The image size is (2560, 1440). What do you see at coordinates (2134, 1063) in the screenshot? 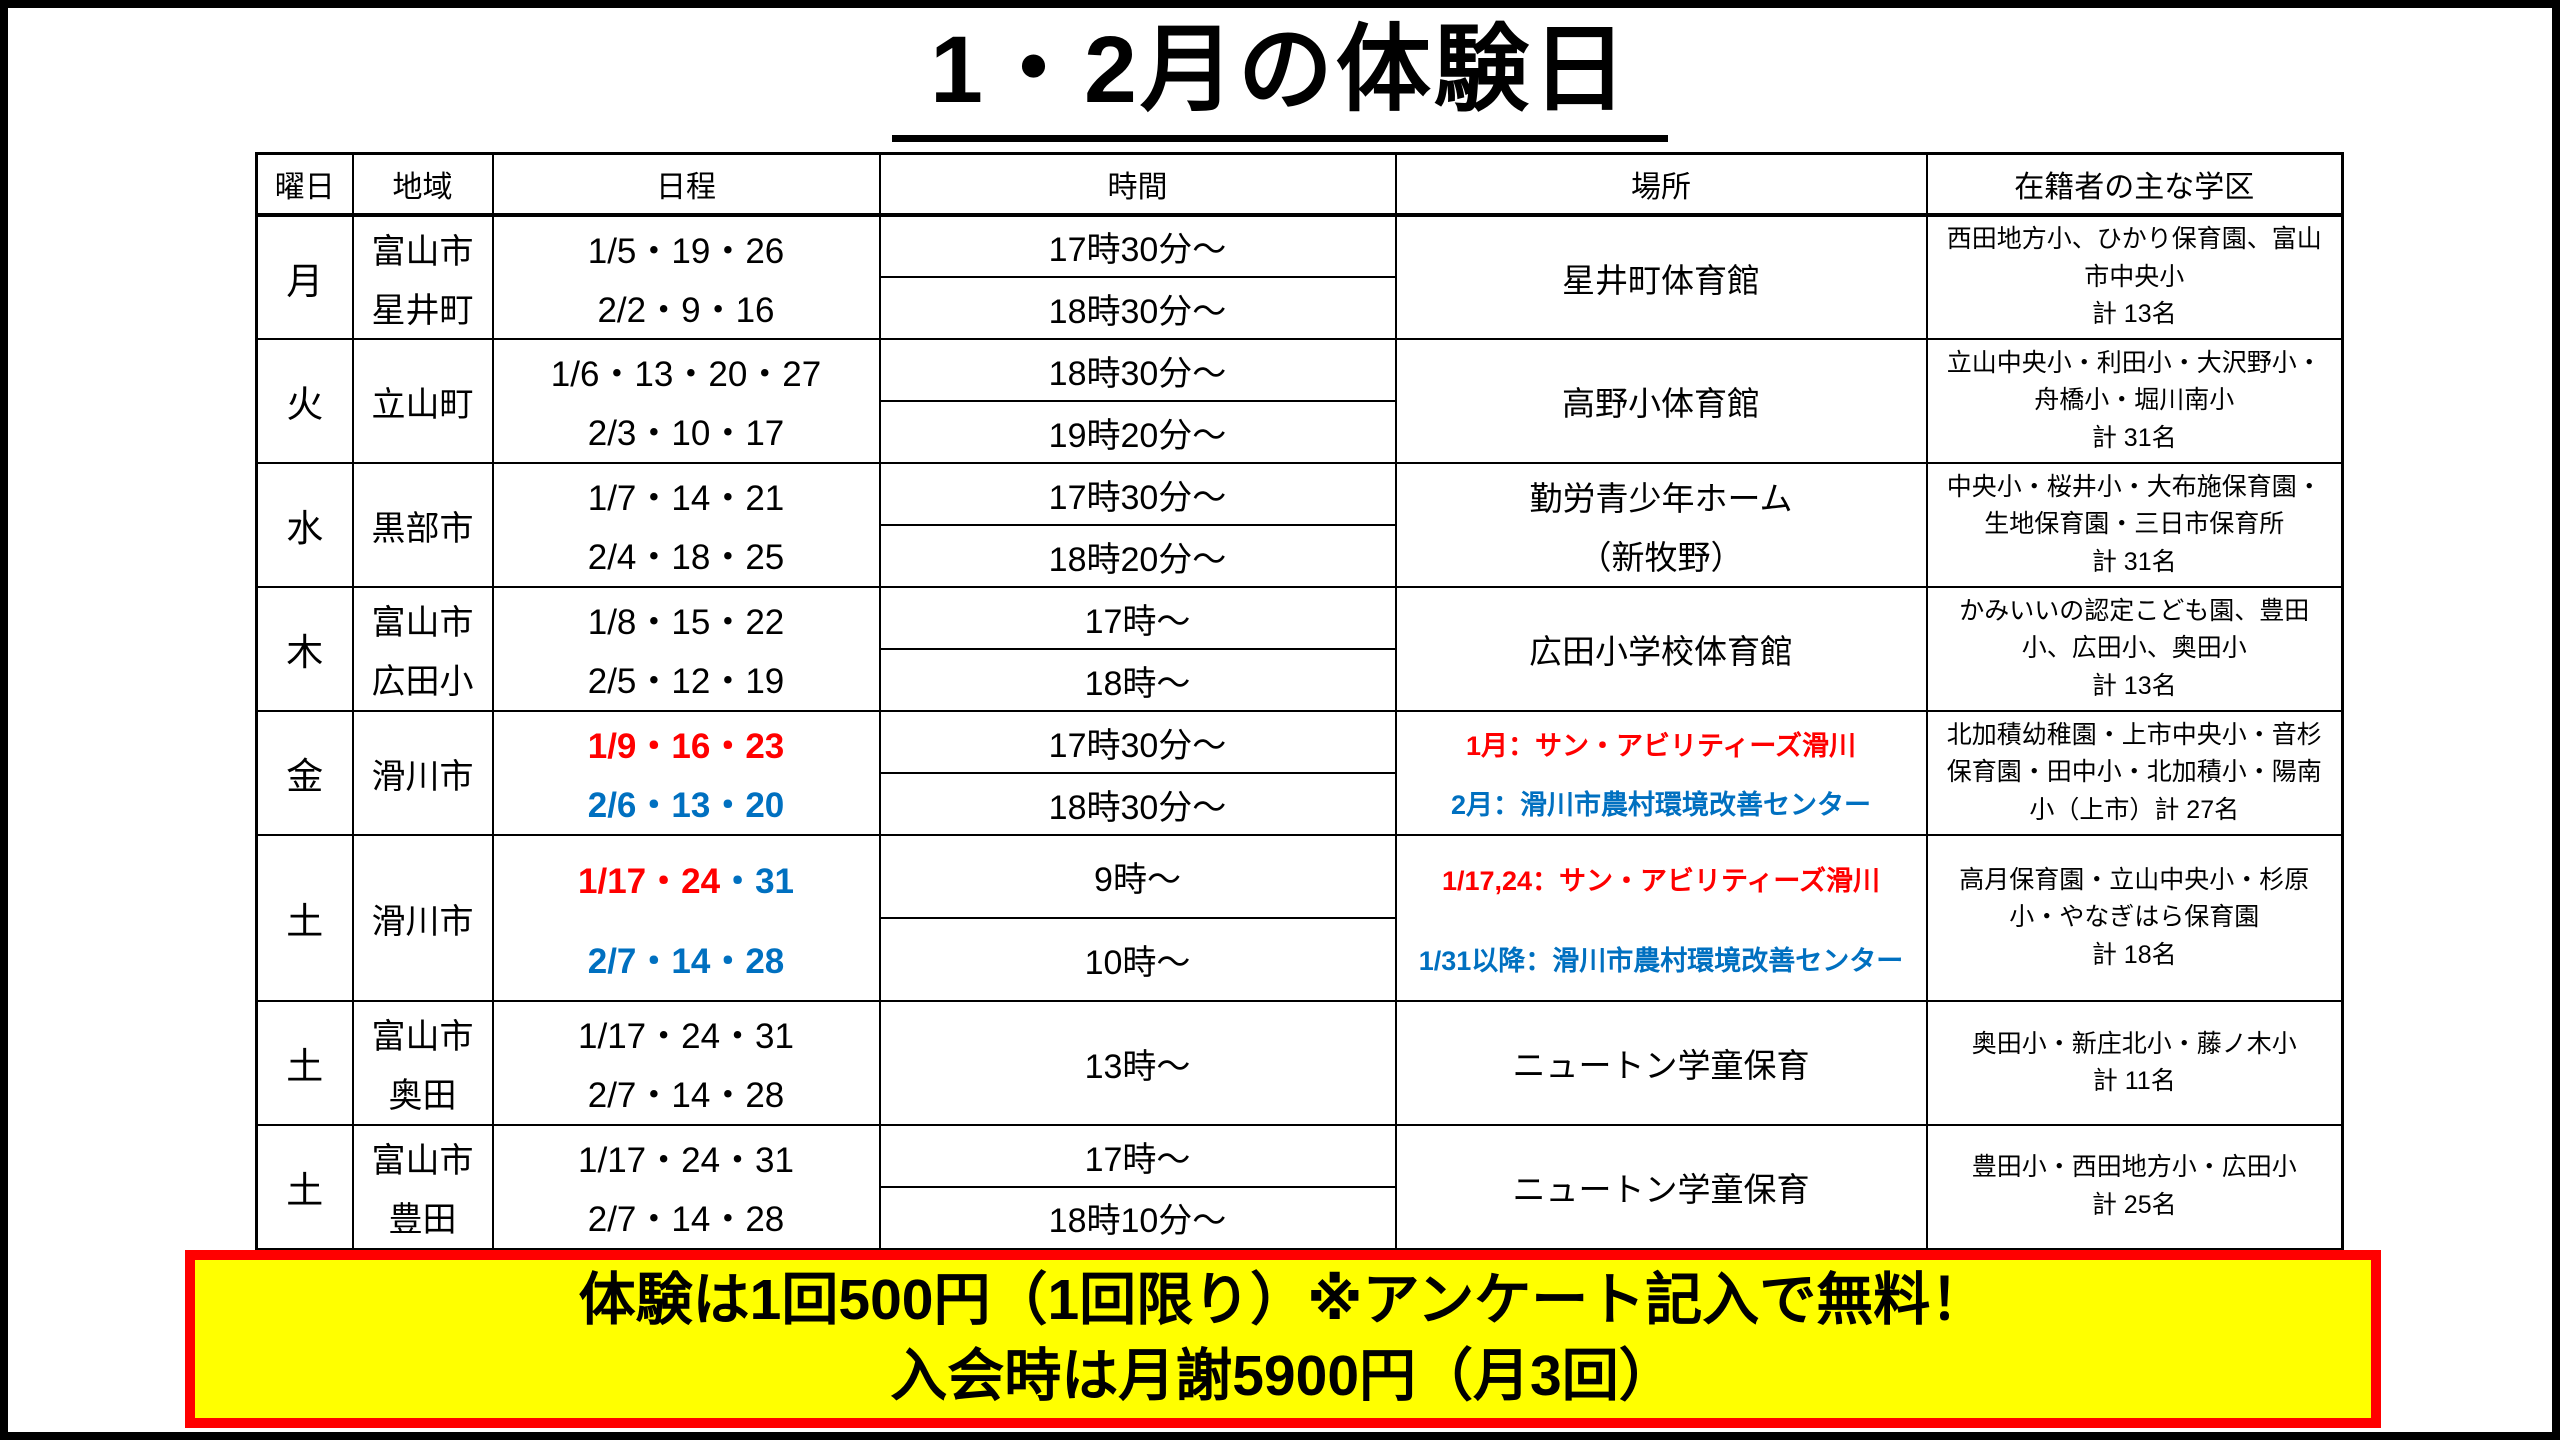
I see `cell-district: 奥田小・新庄北小・藤ノ木小計 11名` at bounding box center [2134, 1063].